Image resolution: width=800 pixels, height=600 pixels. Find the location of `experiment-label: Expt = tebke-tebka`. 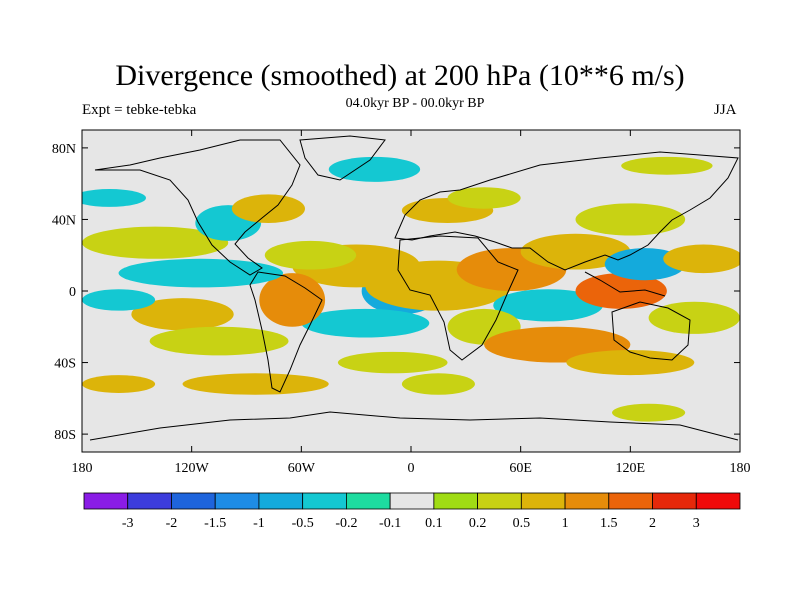

experiment-label: Expt = tebke-tebka is located at coordinates (139, 110).